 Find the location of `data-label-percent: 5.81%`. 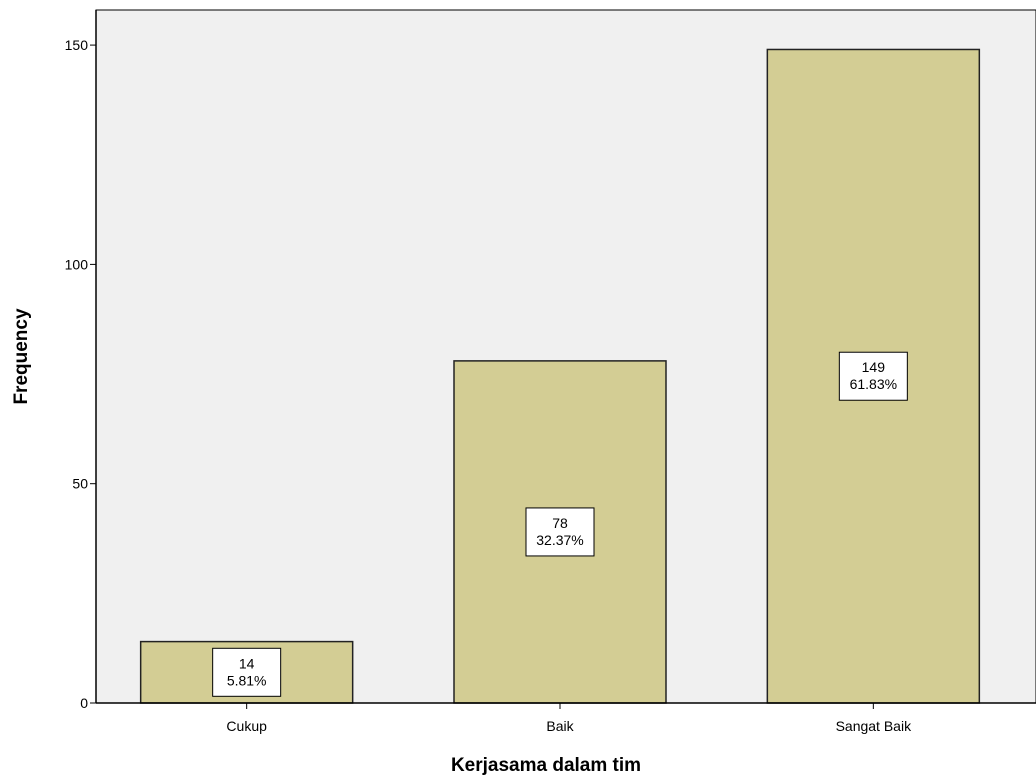

data-label-percent: 5.81% is located at coordinates (247, 680).